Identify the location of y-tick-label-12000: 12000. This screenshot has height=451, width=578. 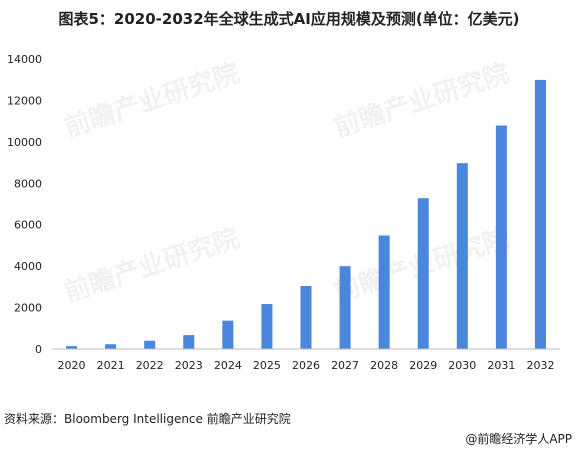
(24, 100).